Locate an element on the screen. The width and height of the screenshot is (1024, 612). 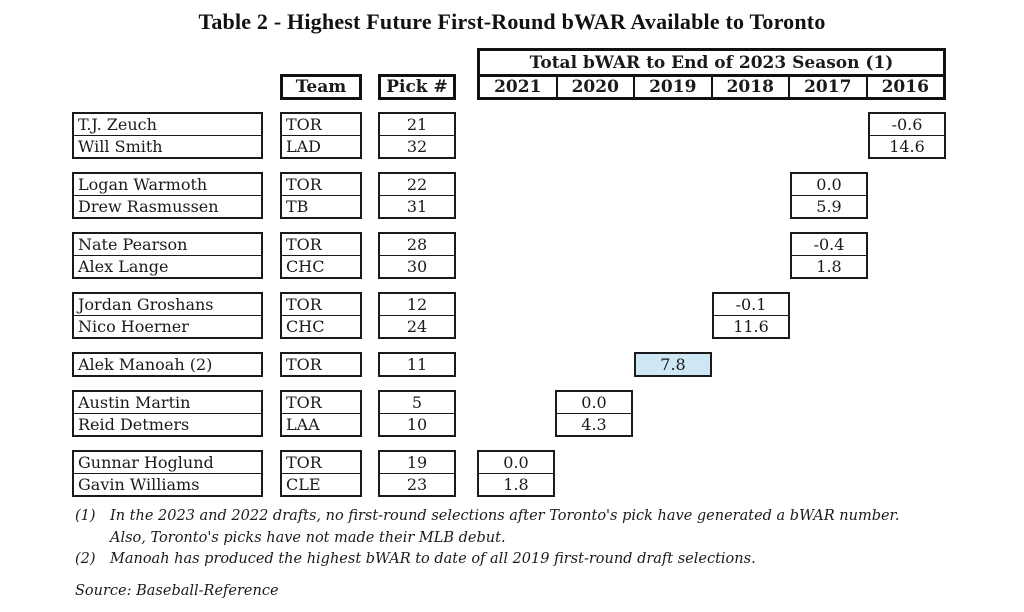
pick-number: 32 is located at coordinates (417, 146).